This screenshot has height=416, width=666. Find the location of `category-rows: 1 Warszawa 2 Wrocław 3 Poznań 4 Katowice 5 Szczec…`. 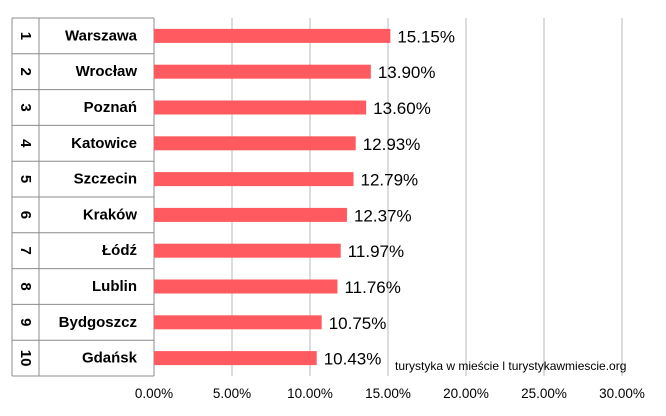

category-rows: 1 Warszawa 2 Wrocław 3 Poznań 4 Katowice 5 Szczec… is located at coordinates (77, 196).